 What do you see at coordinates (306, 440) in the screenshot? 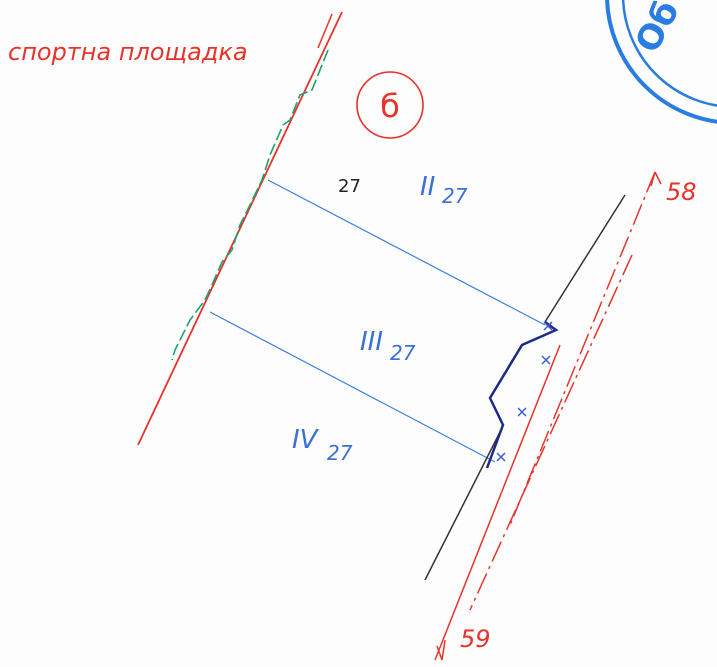
I see `parcel-numeral: IV` at bounding box center [306, 440].